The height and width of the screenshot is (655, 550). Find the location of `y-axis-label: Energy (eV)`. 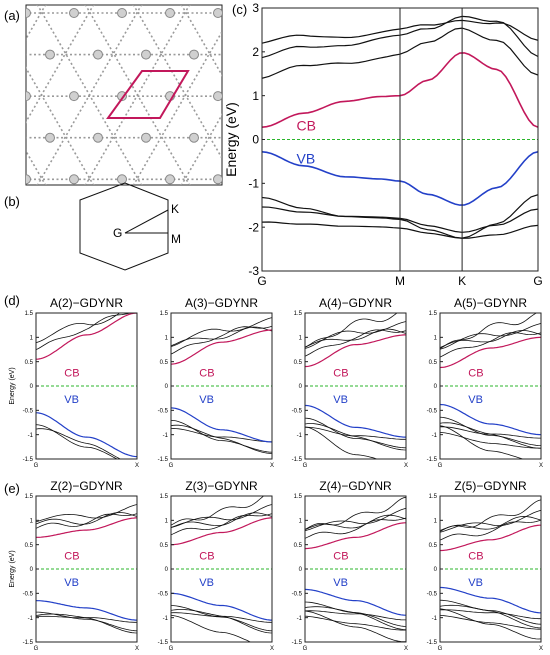

y-axis-label: Energy (eV) is located at coordinates (231, 139).